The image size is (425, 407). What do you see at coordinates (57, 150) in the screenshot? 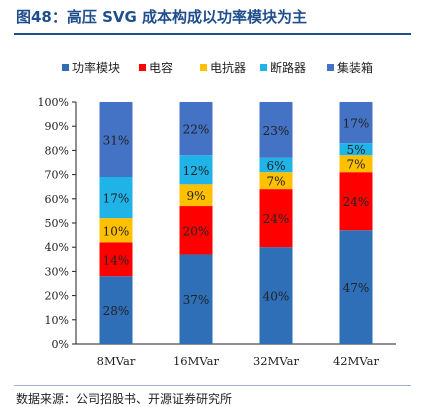
I see `y-tick-label: 80%` at bounding box center [57, 150].